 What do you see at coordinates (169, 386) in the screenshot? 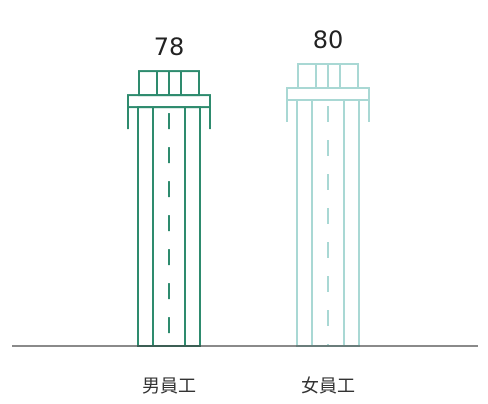
I see `category-label-1: 男員工` at bounding box center [169, 386].